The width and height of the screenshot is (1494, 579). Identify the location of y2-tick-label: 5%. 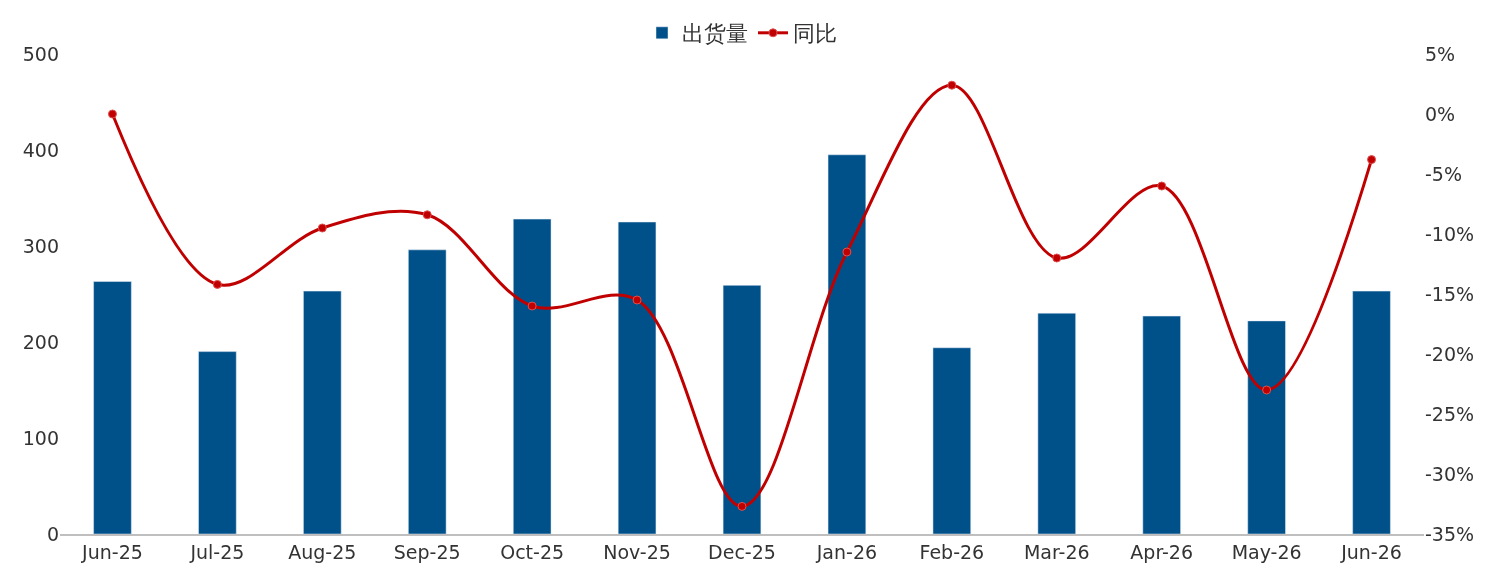
(1440, 53).